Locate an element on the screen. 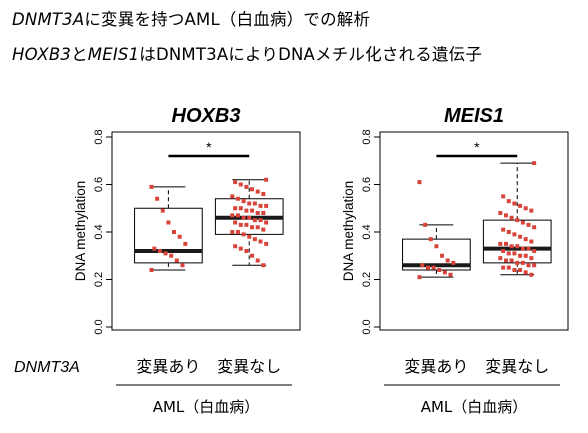 This screenshot has width=588, height=433. headline-gene-dnmt3a: DNMT3A is located at coordinates (48, 19).